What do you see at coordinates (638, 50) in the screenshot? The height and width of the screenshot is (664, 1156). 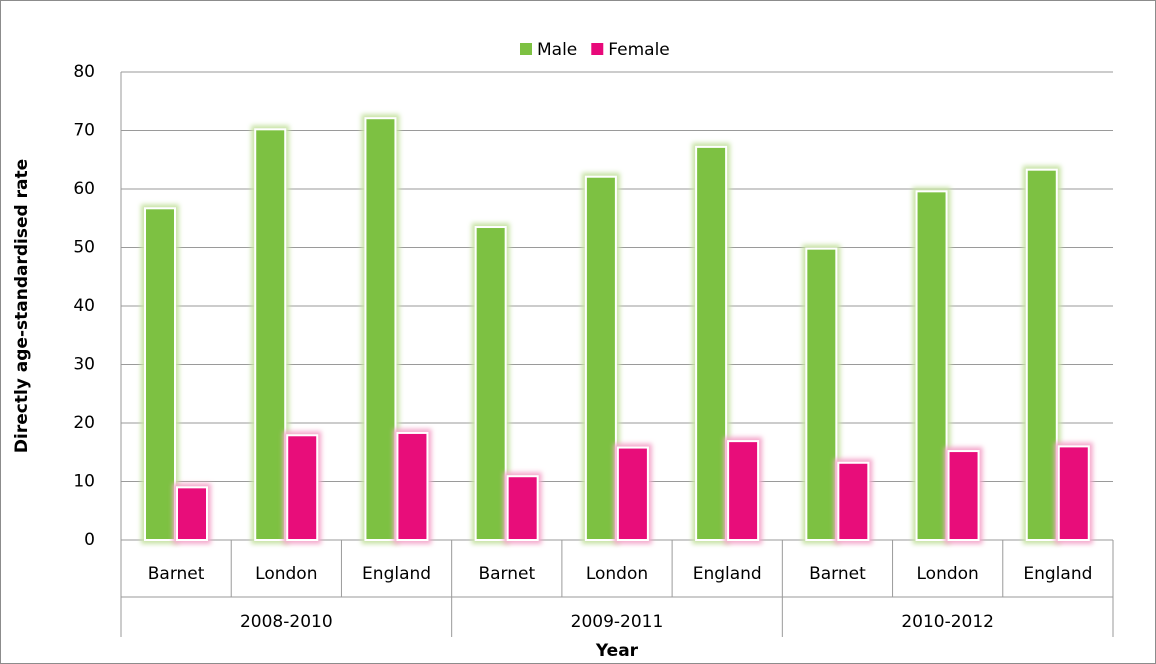 I see `legend-label: Female` at bounding box center [638, 50].